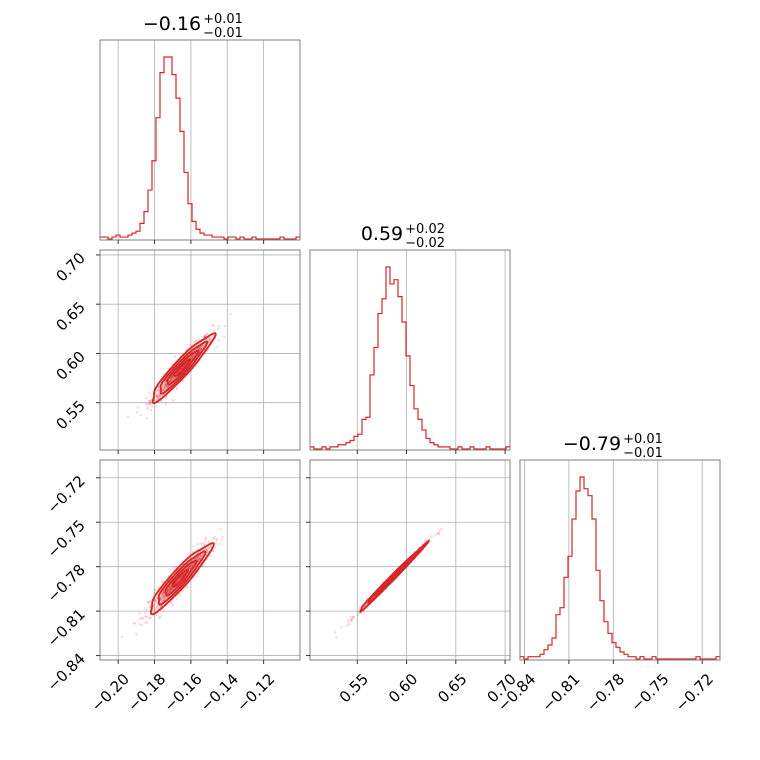 The width and height of the screenshot is (760, 760). What do you see at coordinates (649, 692) in the screenshot?
I see `x-tick-label: −0.75` at bounding box center [649, 692].